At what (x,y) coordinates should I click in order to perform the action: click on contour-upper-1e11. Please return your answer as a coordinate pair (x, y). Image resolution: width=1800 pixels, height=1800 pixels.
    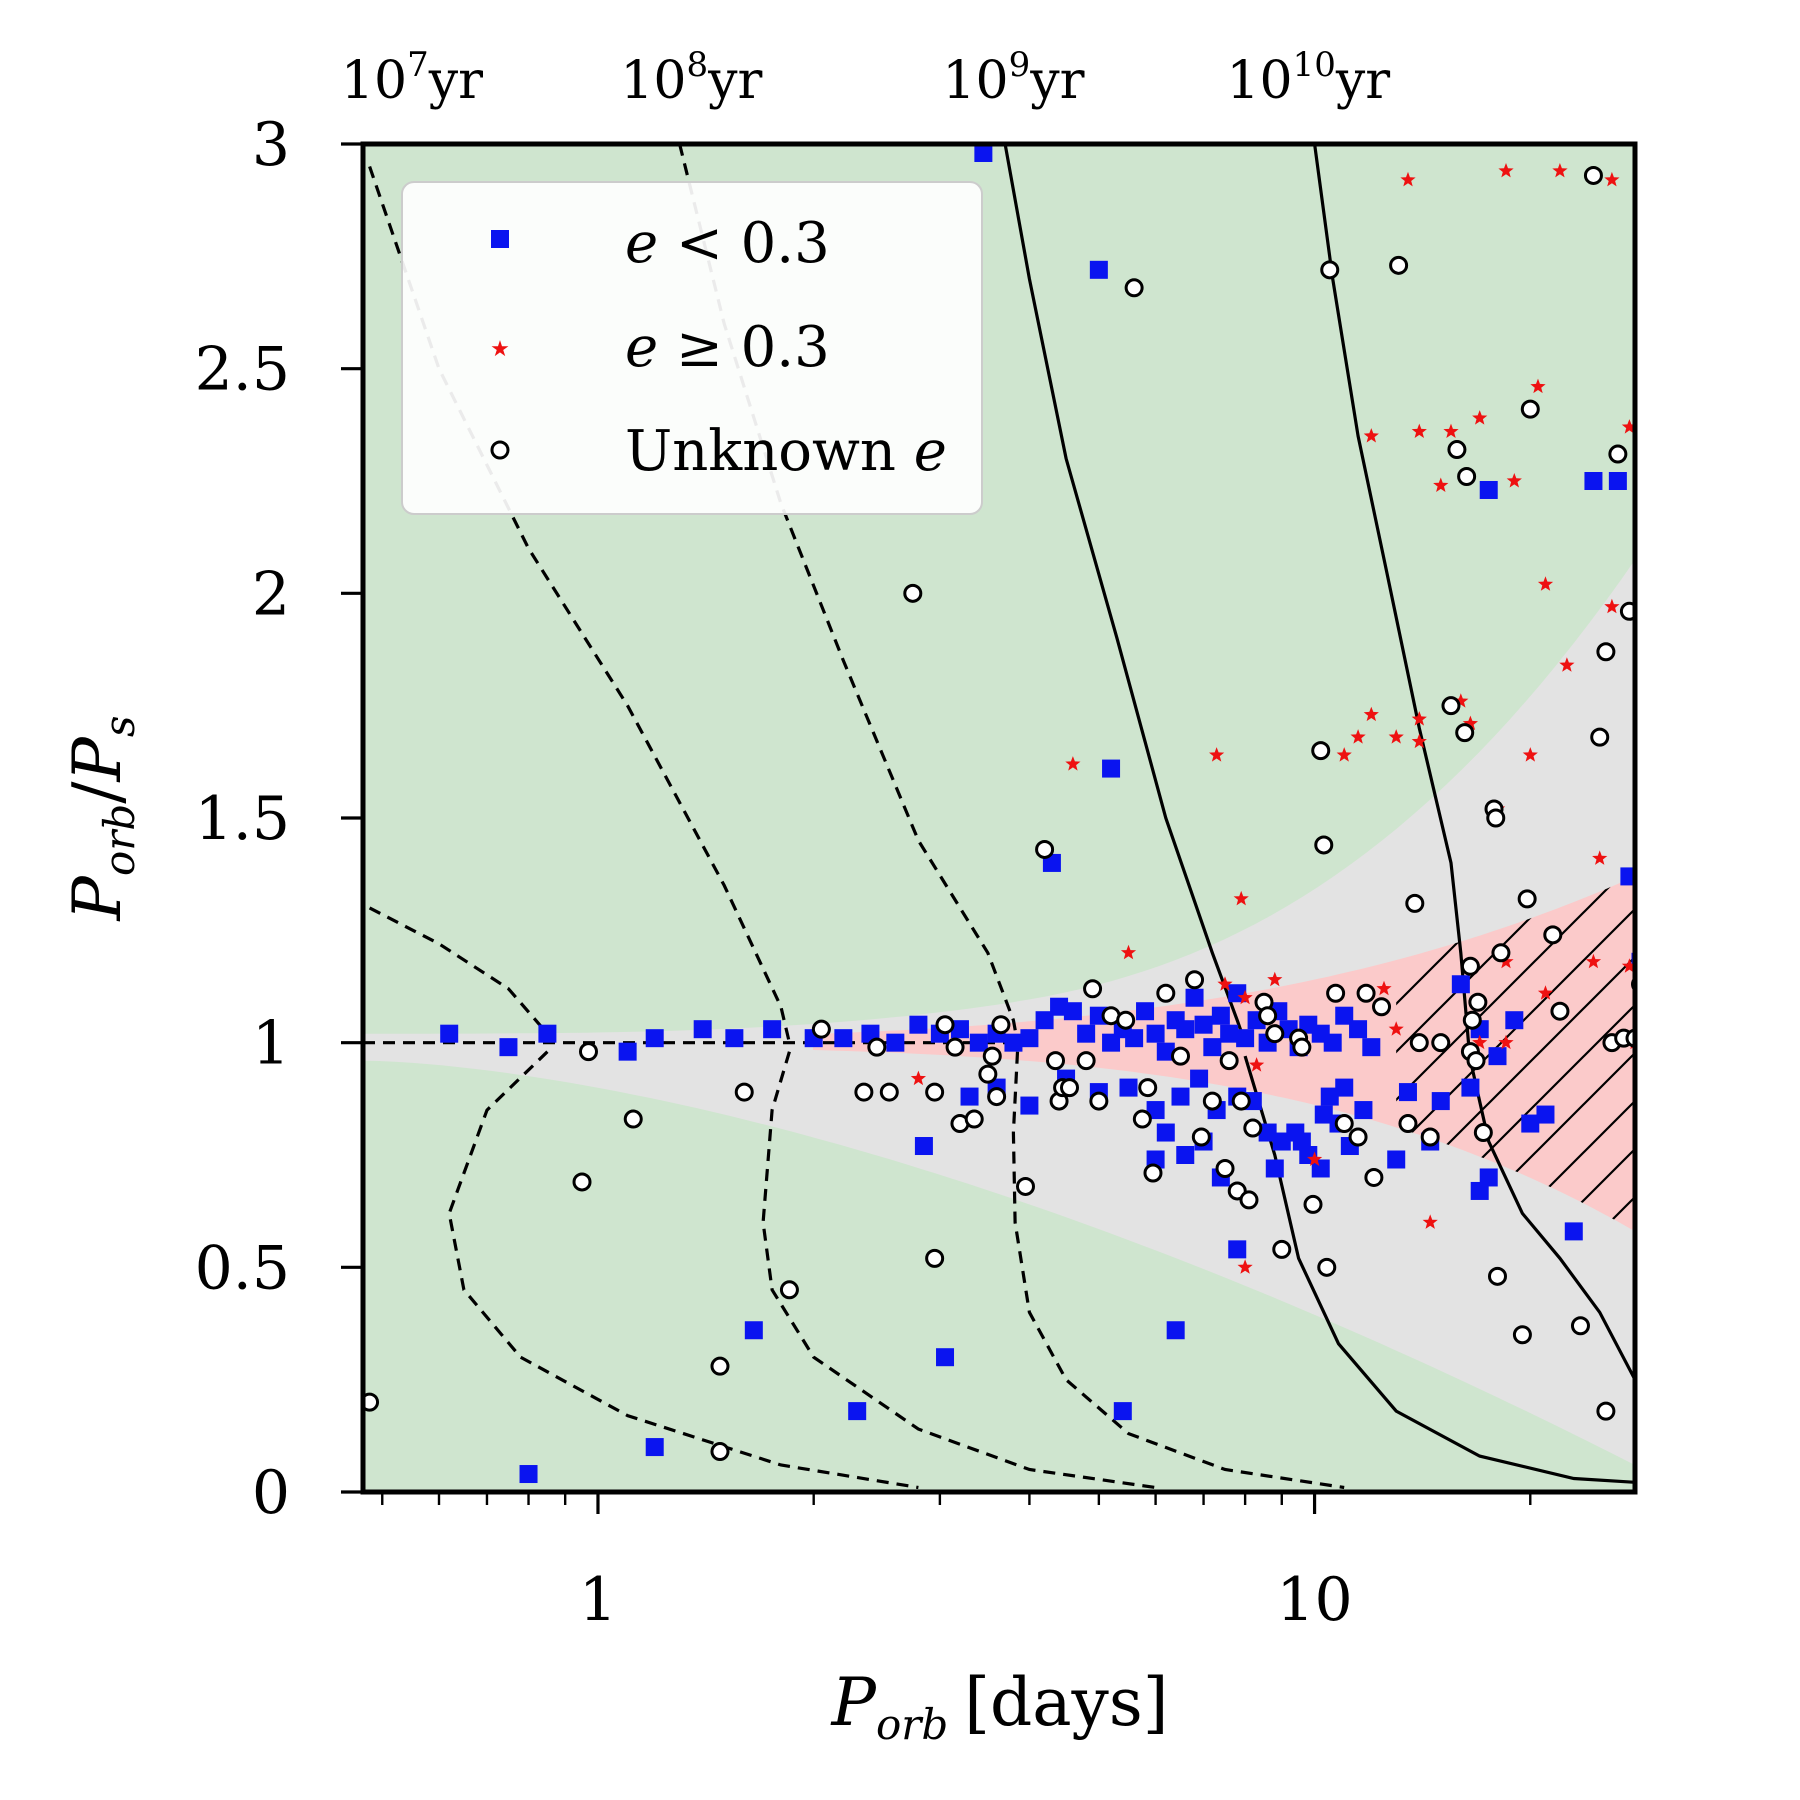
    Looking at the image, I should click on (1392, 593).